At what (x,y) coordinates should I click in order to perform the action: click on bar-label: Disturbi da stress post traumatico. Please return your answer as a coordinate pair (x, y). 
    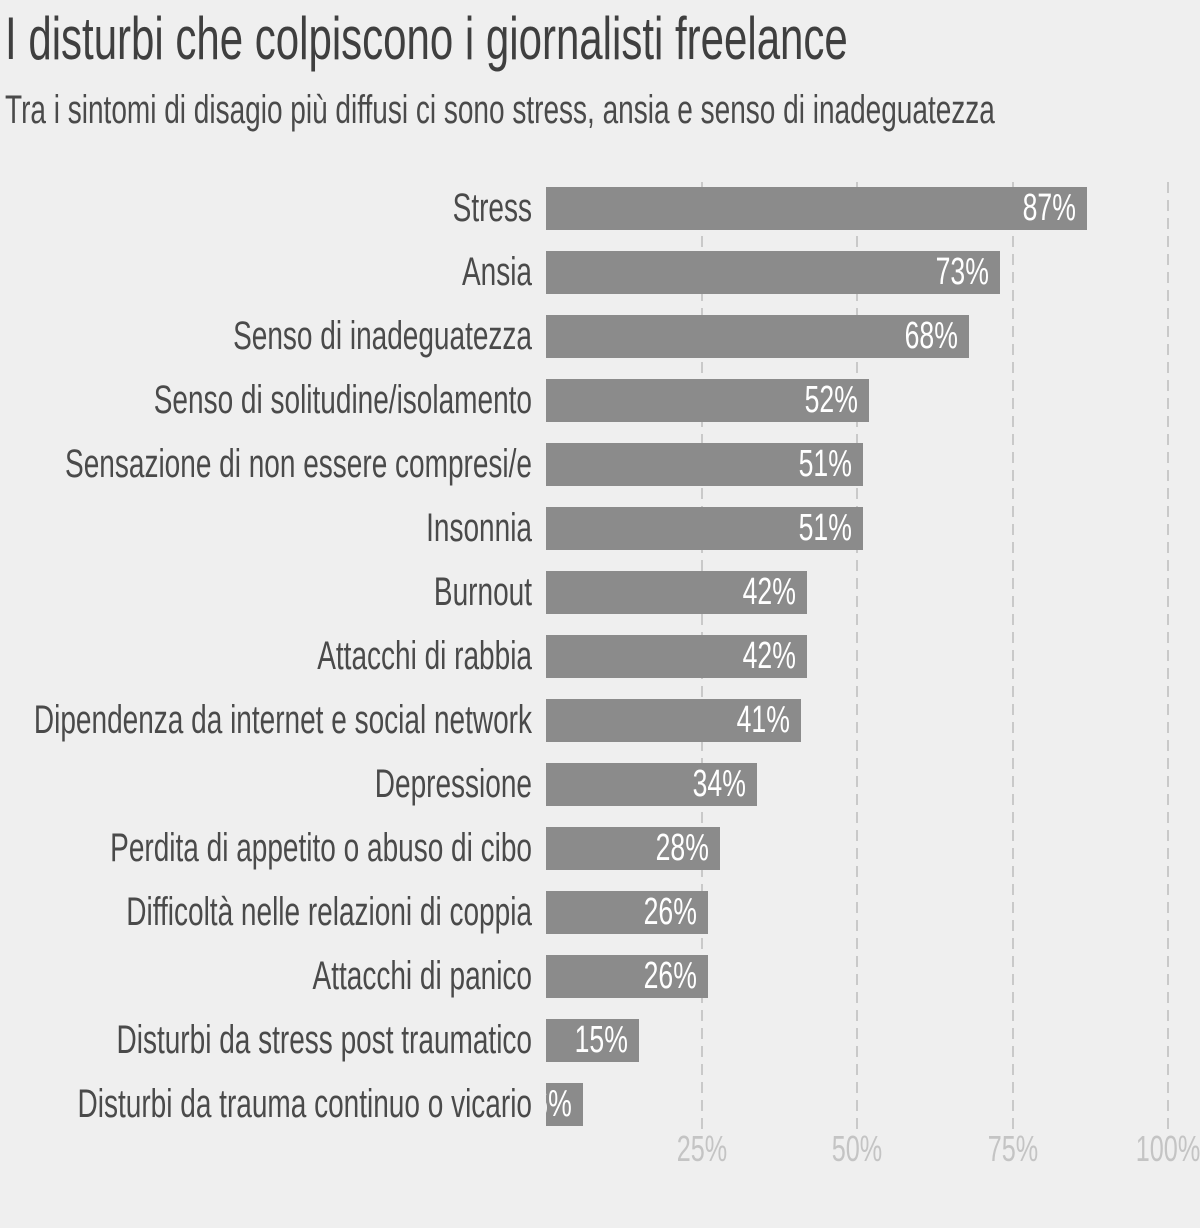
    Looking at the image, I should click on (324, 1040).